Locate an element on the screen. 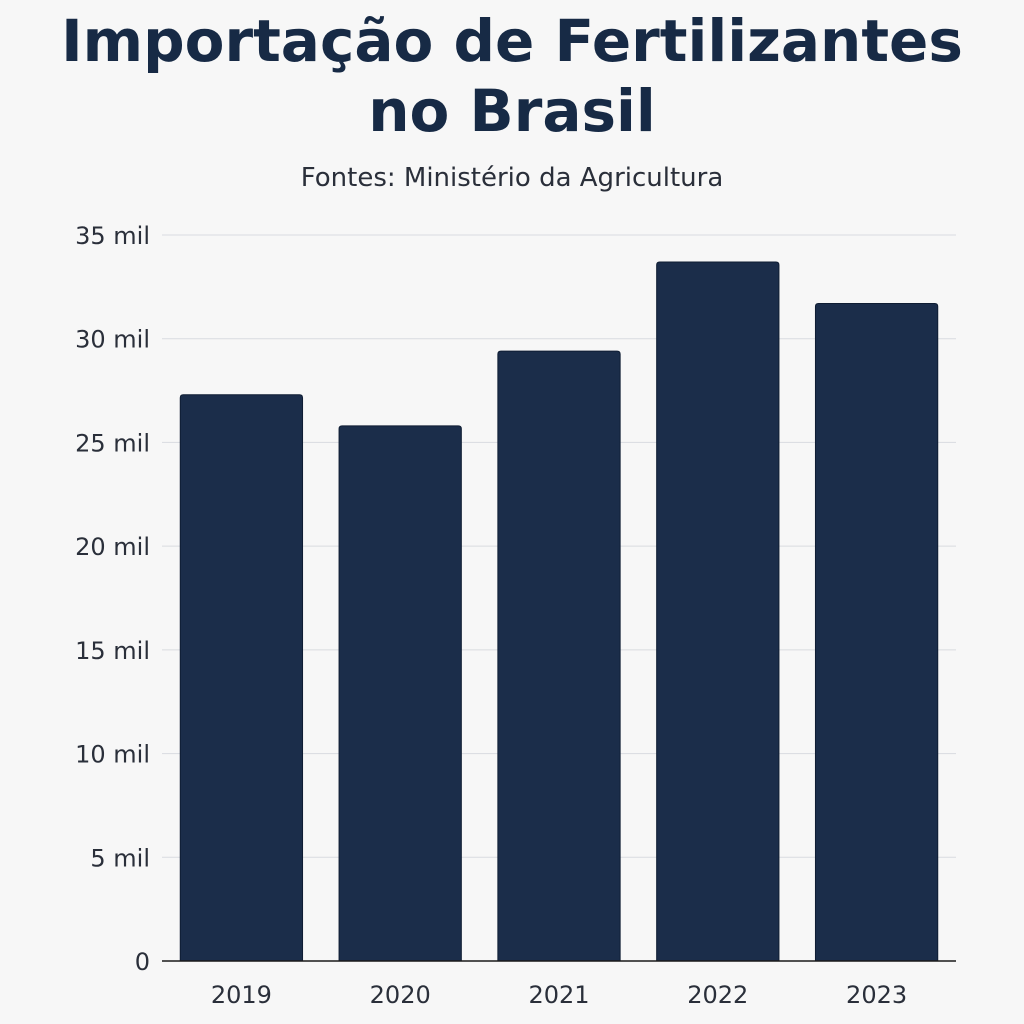 This screenshot has height=1024, width=1024. y-tick-label: 15 mil is located at coordinates (112, 651).